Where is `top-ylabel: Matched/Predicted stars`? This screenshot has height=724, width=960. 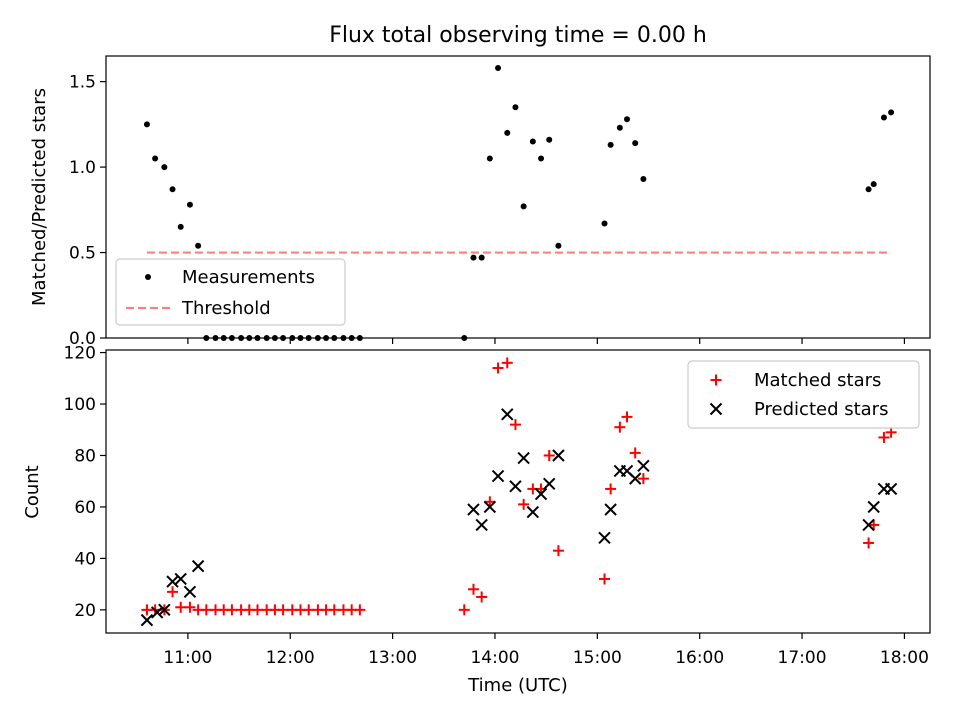 top-ylabel: Matched/Predicted stars is located at coordinates (39, 197).